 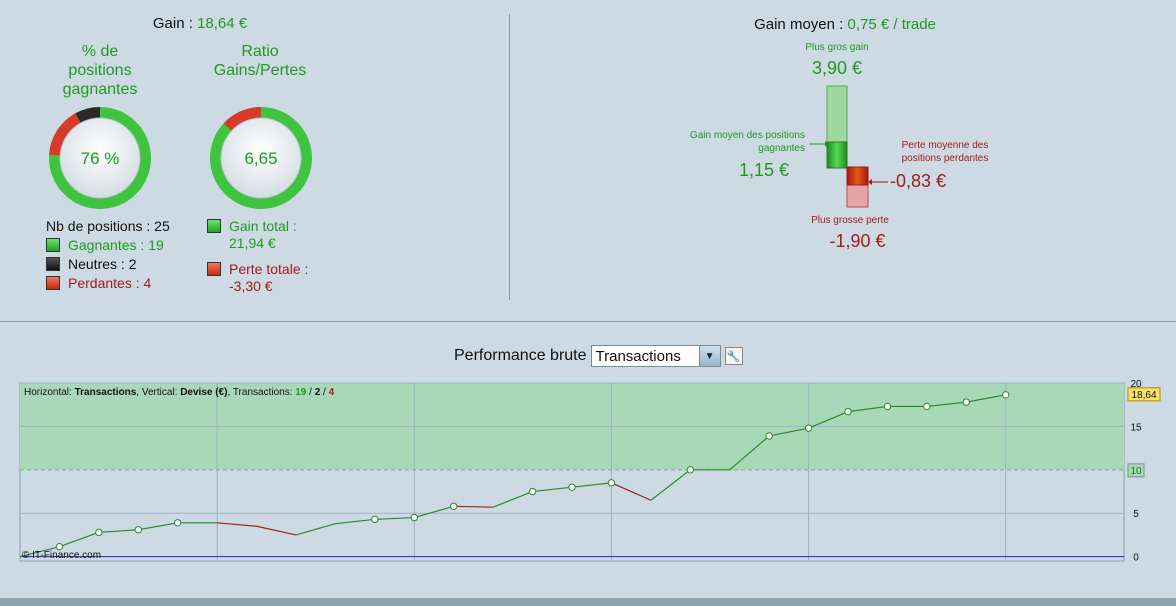 I want to click on red-swatch, so click(x=53, y=282).